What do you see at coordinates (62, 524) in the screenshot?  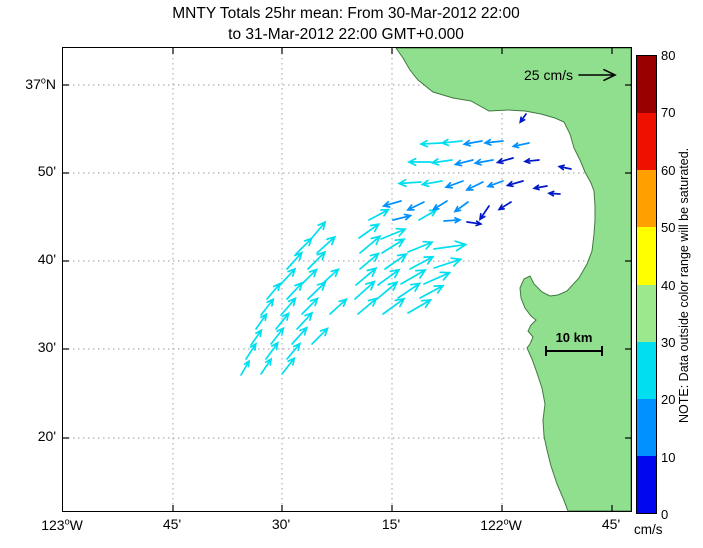 I see `longitude-tick-label: 123oW` at bounding box center [62, 524].